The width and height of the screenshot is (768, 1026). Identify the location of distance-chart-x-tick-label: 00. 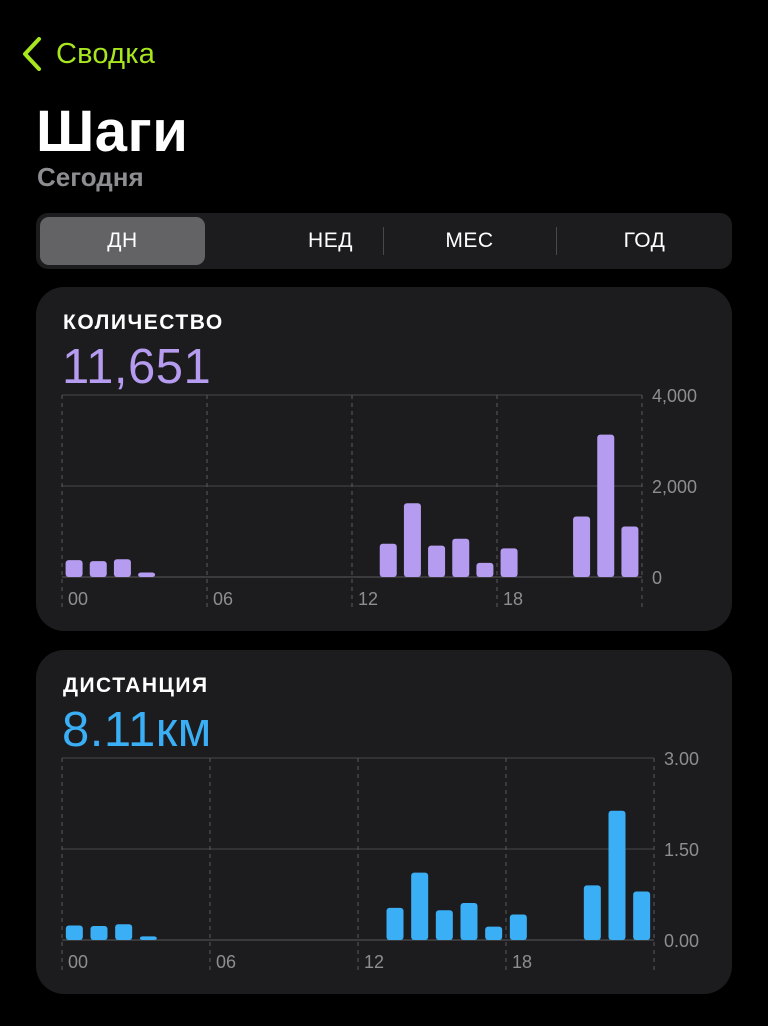
(78, 962).